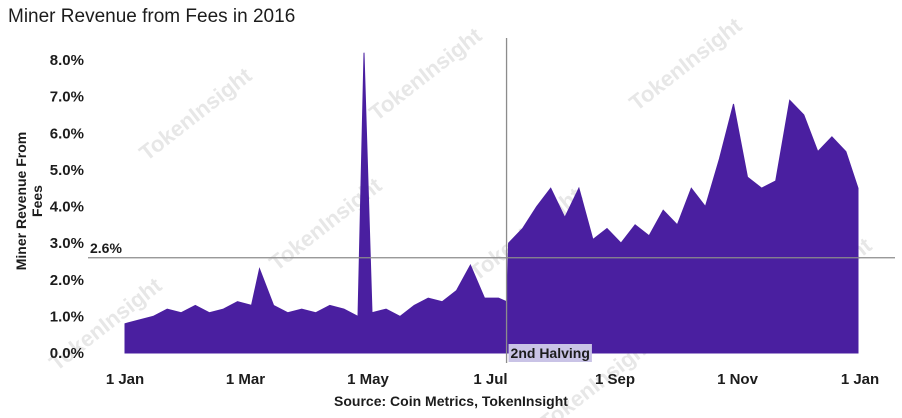  Describe the element at coordinates (67, 280) in the screenshot. I see `y-tick-label: 2.0%` at that location.